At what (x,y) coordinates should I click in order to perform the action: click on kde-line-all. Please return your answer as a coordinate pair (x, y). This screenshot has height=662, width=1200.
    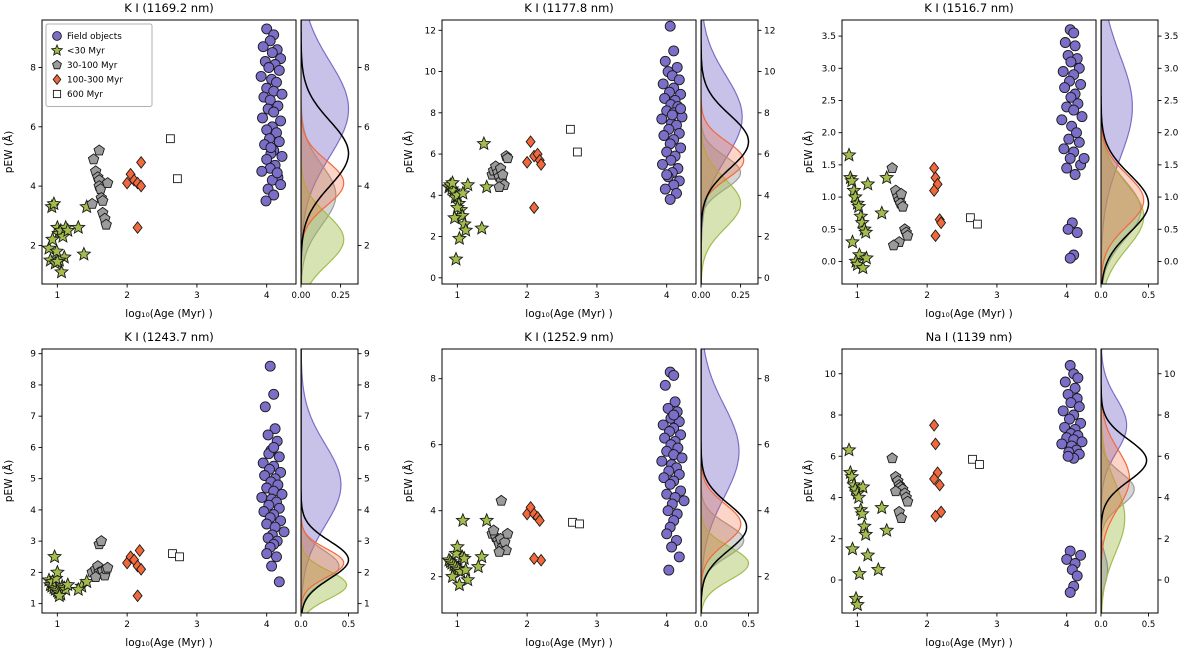
    Looking at the image, I should click on (724, 481).